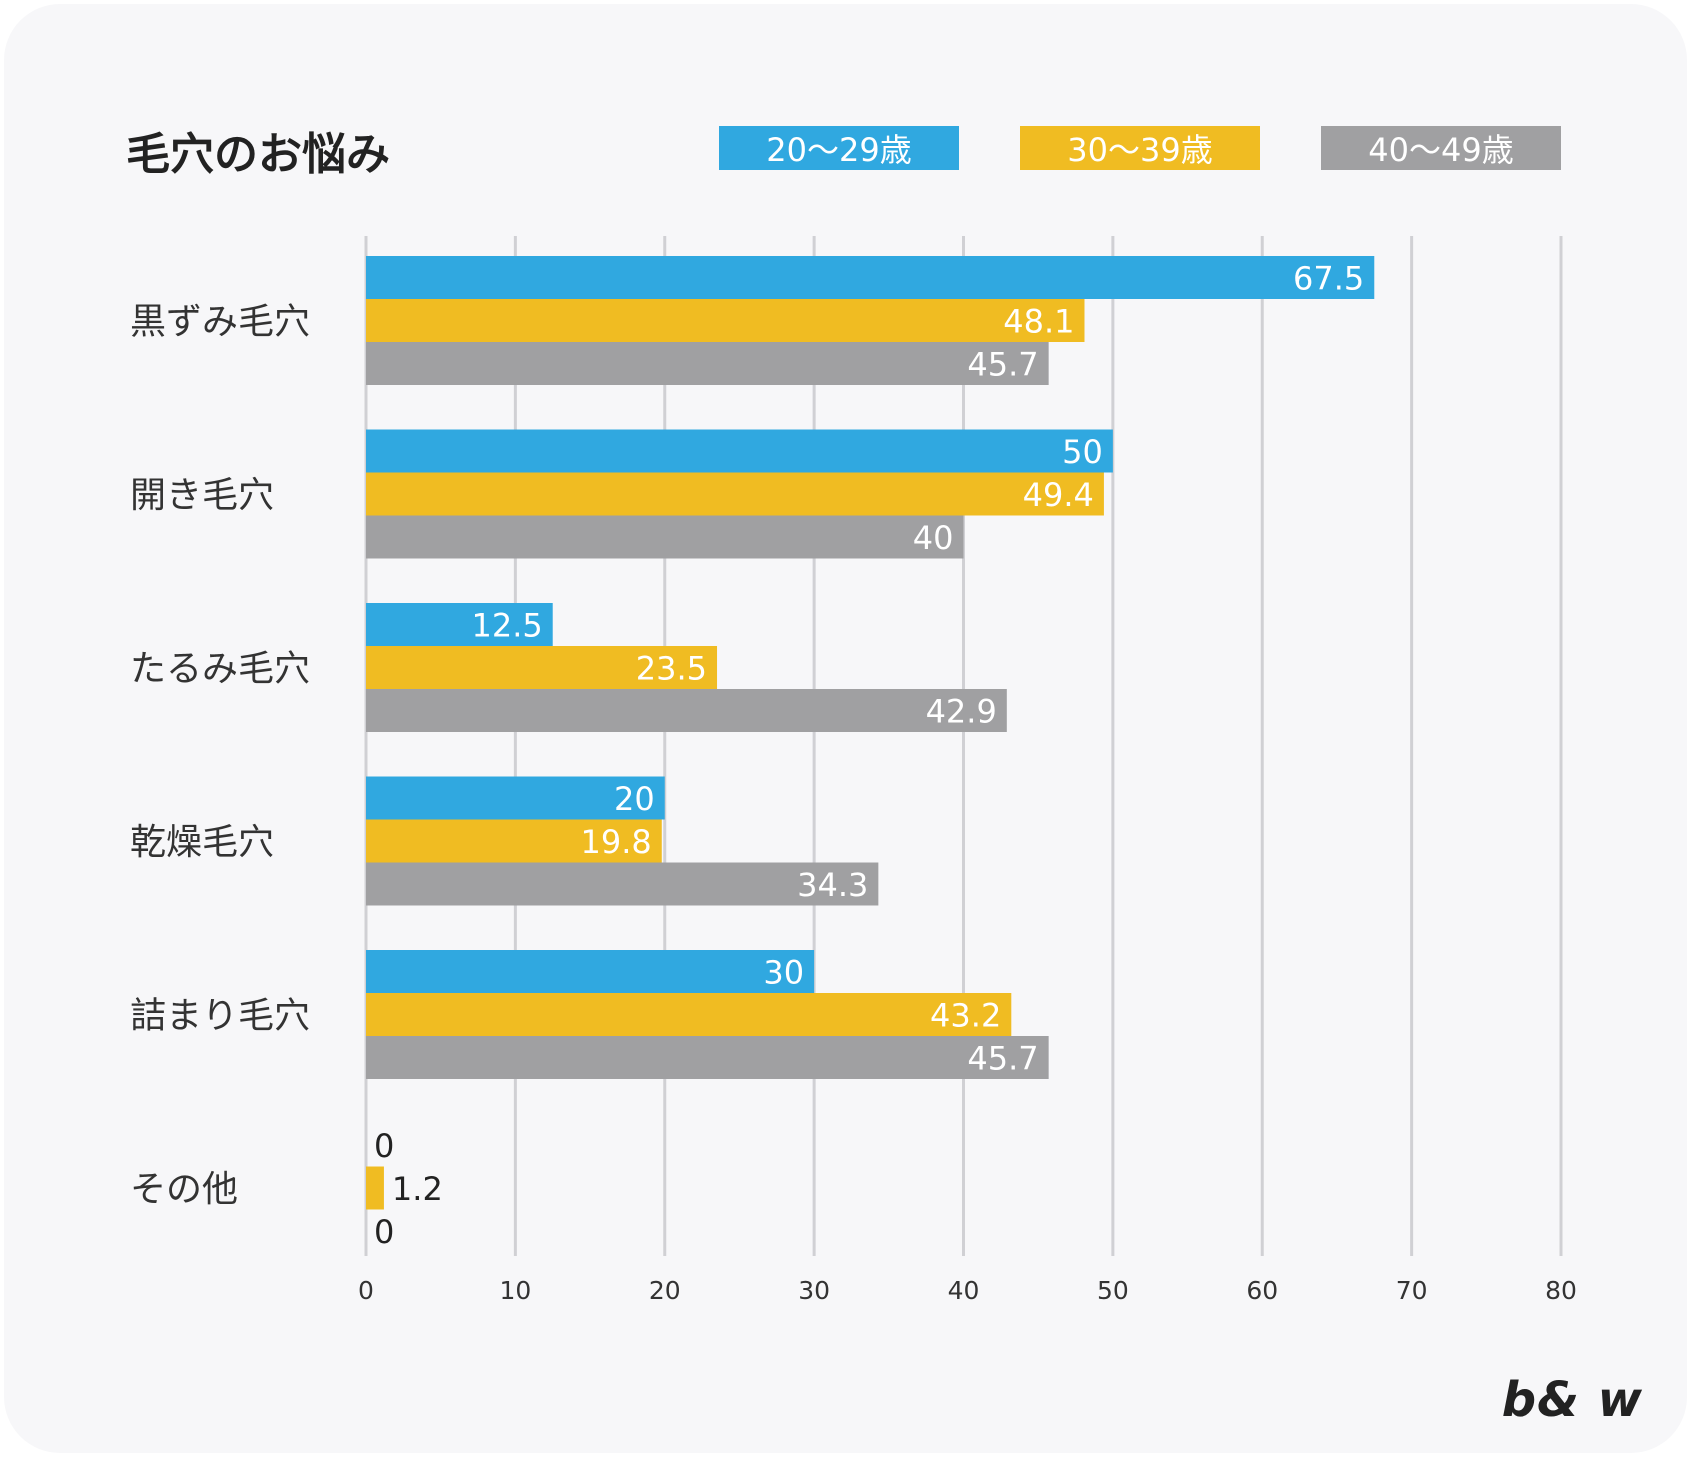  What do you see at coordinates (1441, 148) in the screenshot?
I see `legend-40s: 40〜49歳` at bounding box center [1441, 148].